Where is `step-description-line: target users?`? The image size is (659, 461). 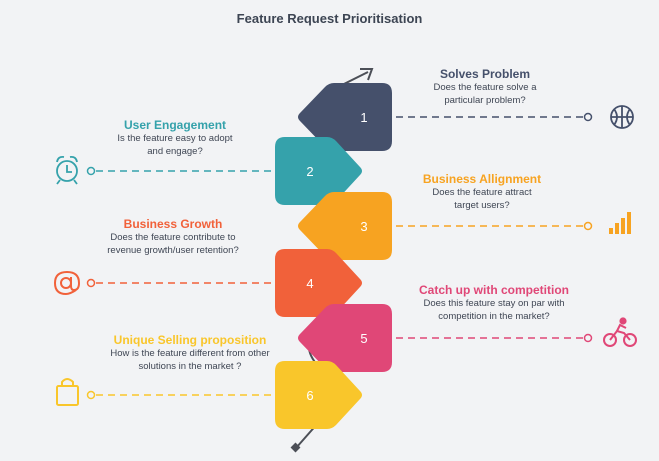 step-description-line: target users? is located at coordinates (482, 205).